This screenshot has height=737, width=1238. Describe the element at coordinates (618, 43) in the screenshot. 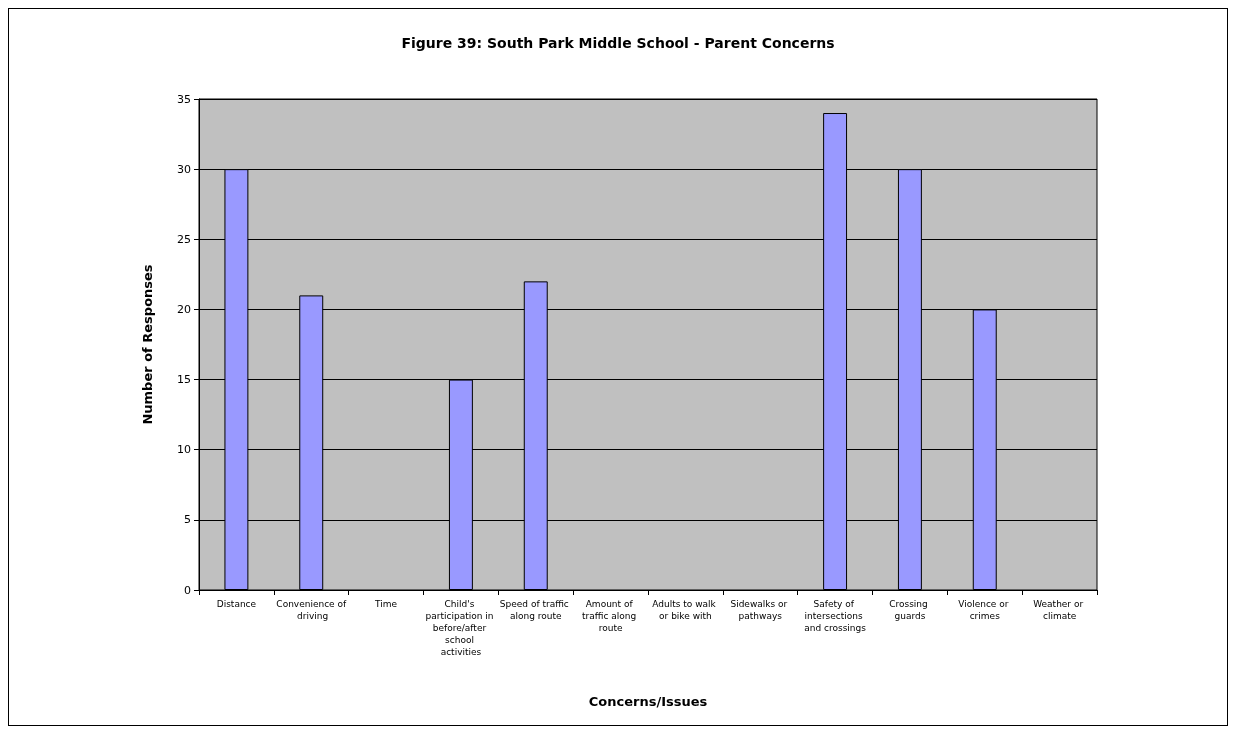

I see `chart-title: Figure 39: South Park Middle School - Parent Concerns` at that location.